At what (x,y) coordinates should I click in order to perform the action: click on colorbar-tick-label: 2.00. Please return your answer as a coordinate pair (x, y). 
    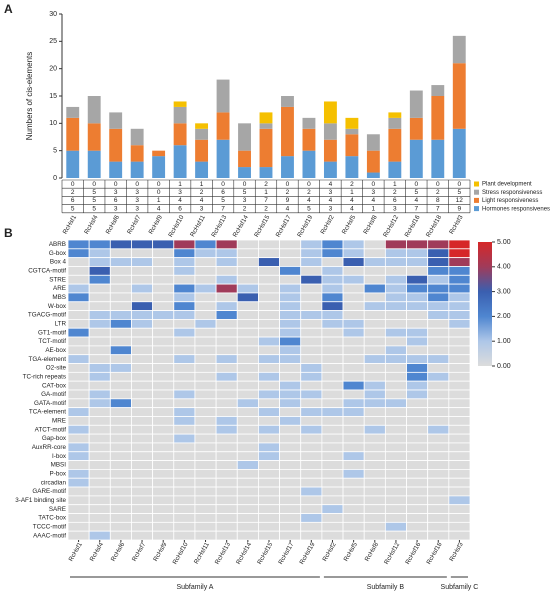
    Looking at the image, I should click on (504, 316).